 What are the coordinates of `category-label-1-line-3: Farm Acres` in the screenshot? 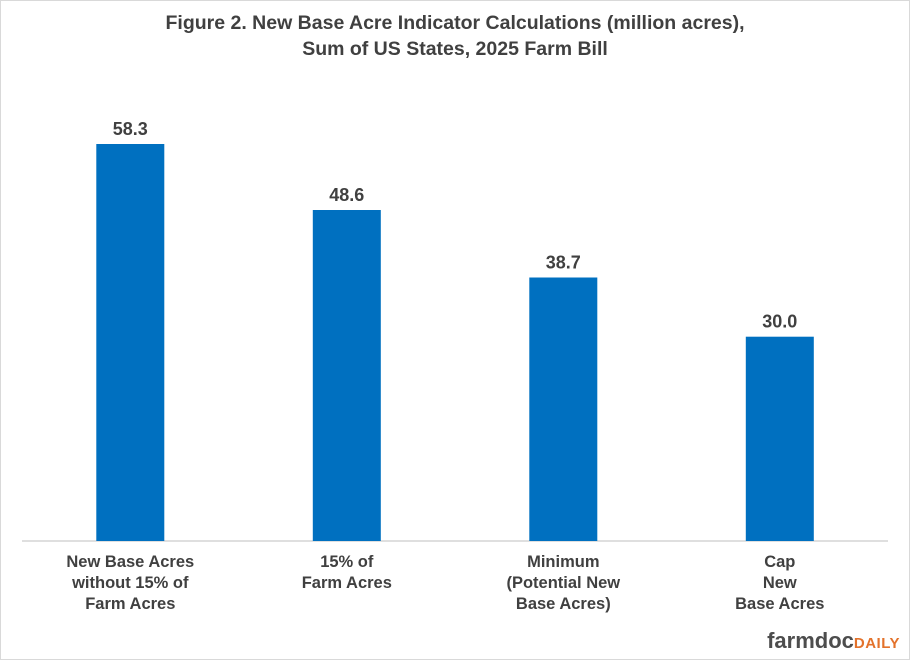 It's located at (130, 604).